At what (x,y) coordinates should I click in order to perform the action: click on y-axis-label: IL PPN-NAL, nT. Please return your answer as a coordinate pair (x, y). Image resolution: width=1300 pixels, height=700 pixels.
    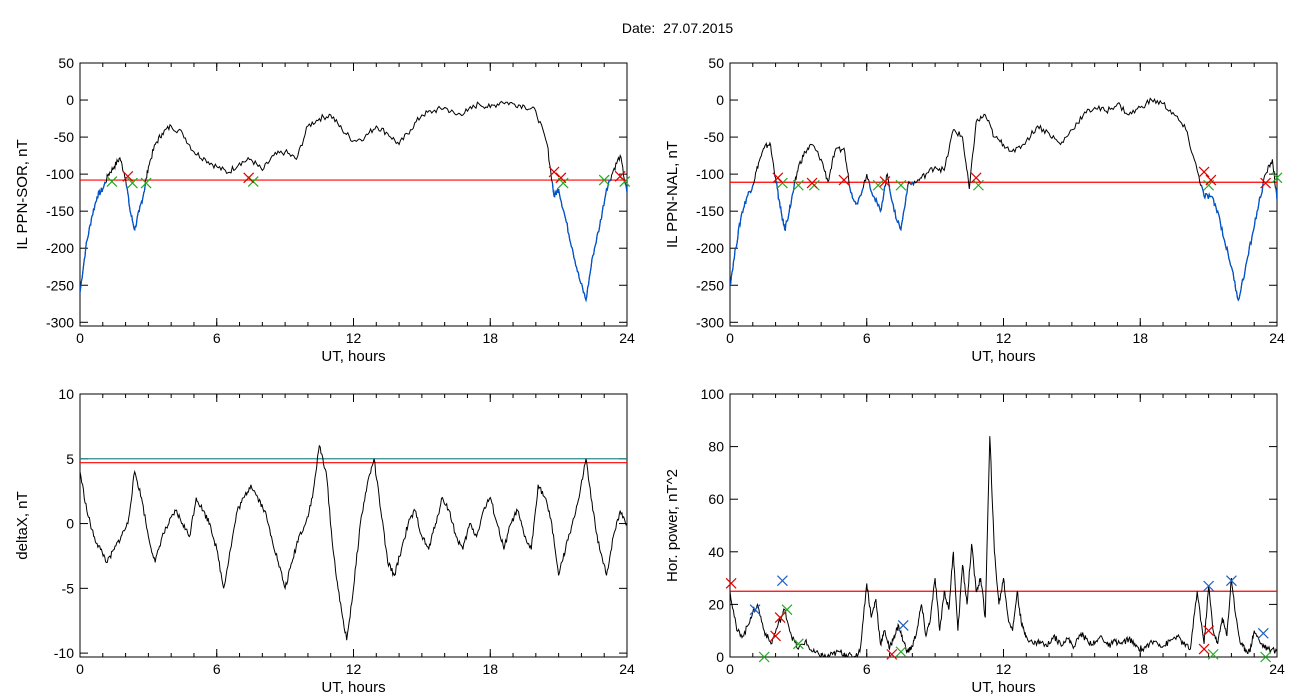
    Looking at the image, I should click on (672, 194).